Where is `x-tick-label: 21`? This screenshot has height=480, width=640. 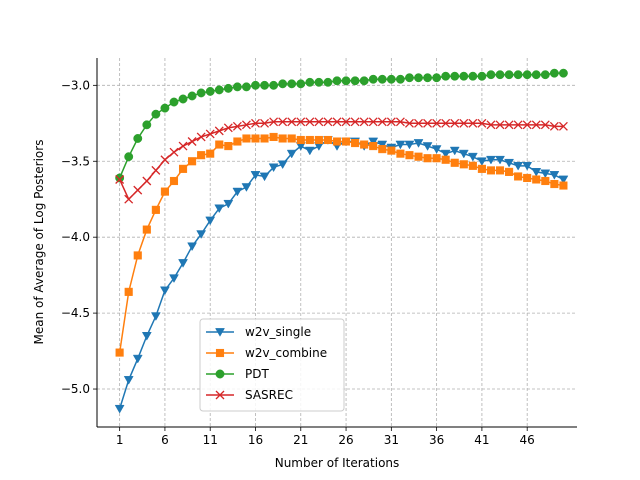
x-tick-label: 21 is located at coordinates (300, 440).